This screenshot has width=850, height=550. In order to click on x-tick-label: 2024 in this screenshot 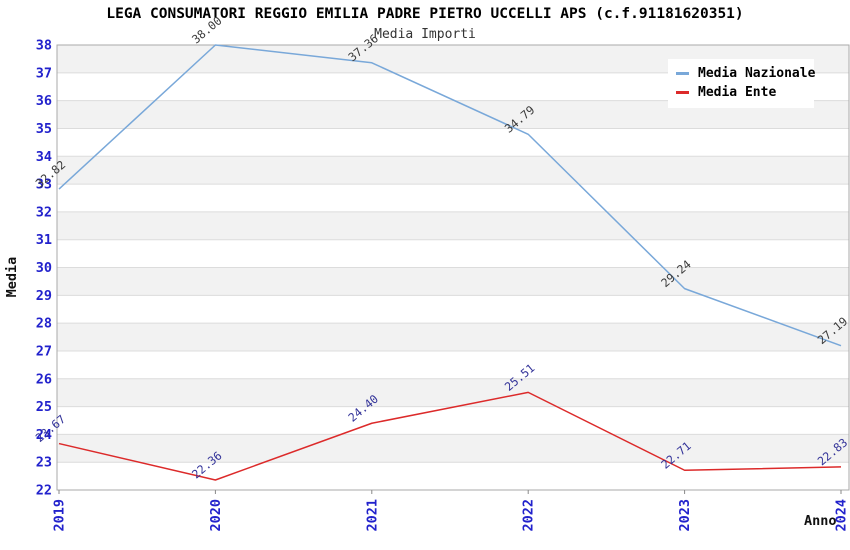, I will do `click(842, 515)`.